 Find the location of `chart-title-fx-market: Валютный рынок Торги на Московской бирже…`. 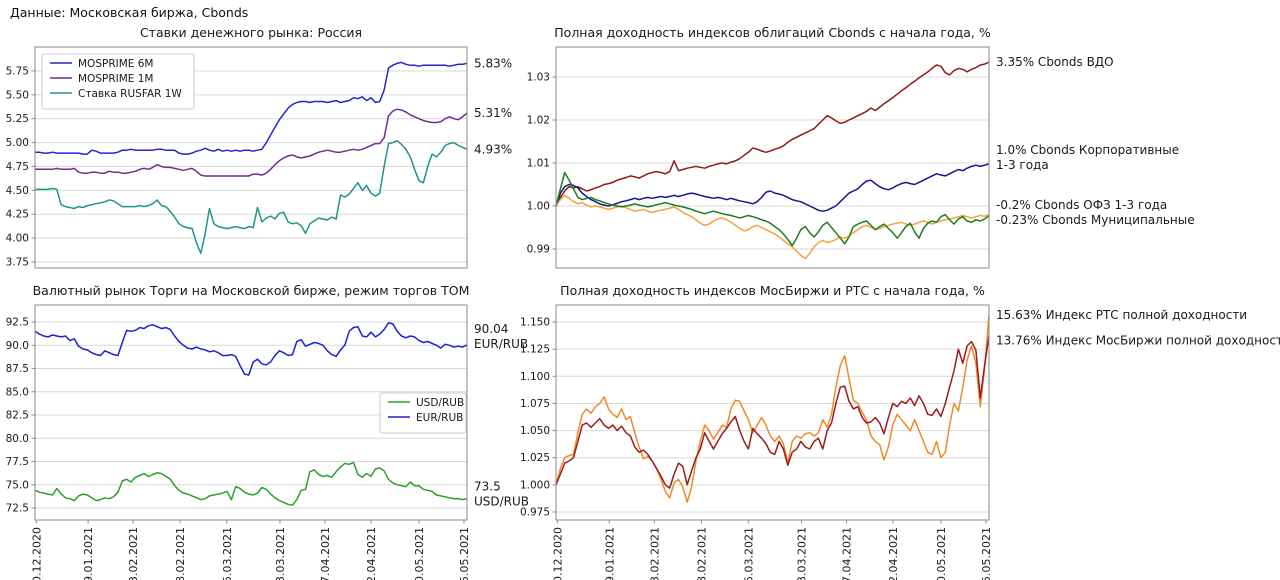

chart-title-fx-market: Валютный рынок Торги на Московской бирже… is located at coordinates (251, 290).